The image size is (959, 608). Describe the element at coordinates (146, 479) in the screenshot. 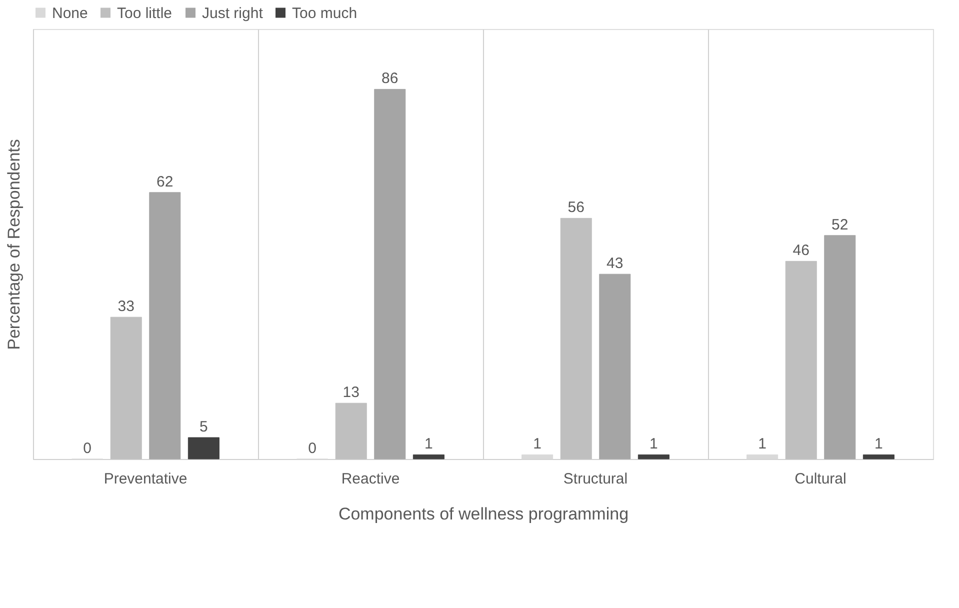

I see `x-tick-label: Preventative` at that location.